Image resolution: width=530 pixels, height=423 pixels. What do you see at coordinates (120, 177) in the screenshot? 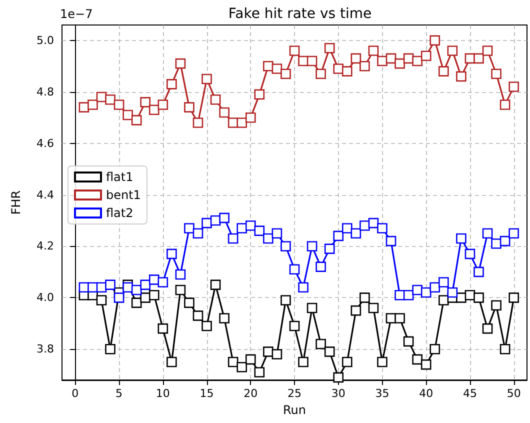
I see `legend-label: flat1` at bounding box center [120, 177].